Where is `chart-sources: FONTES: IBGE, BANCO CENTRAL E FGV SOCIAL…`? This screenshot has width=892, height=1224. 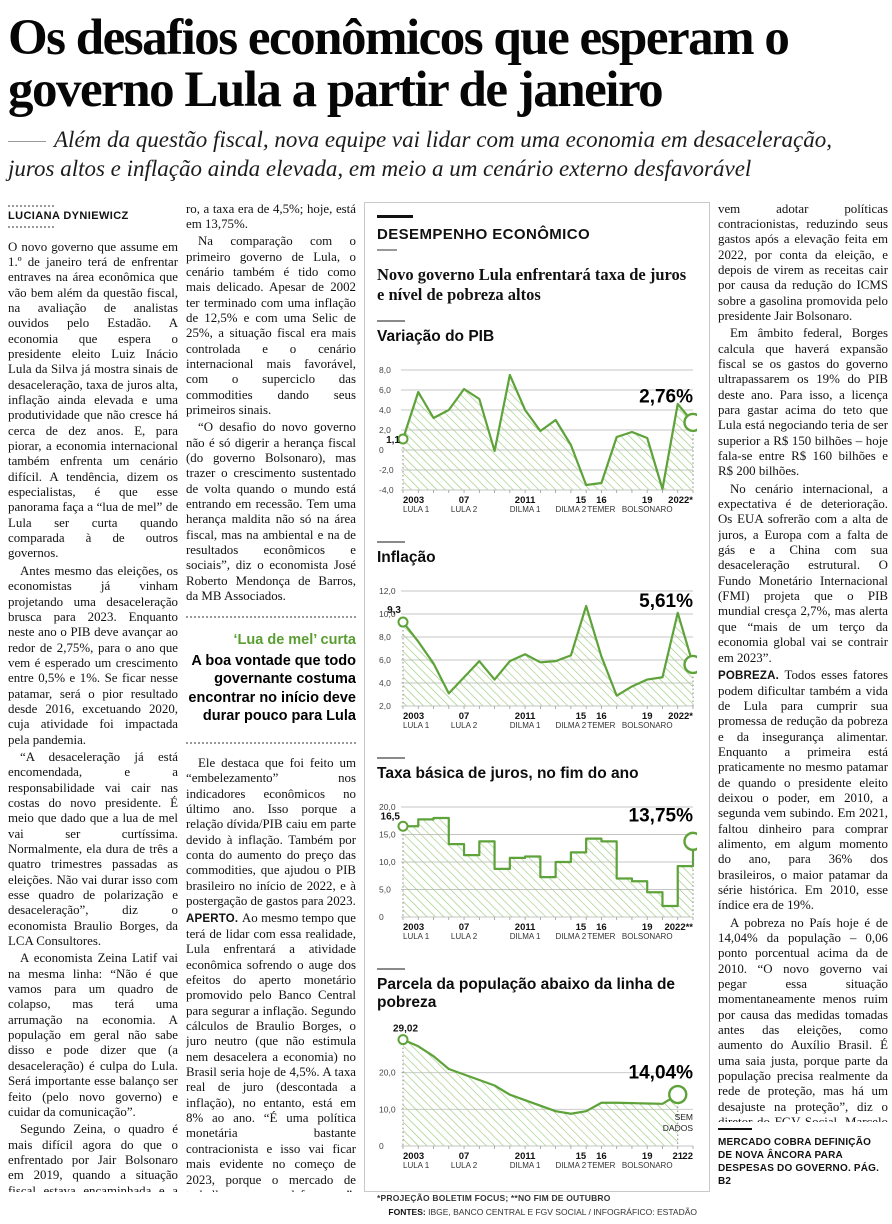
chart-sources: FONTES: IBGE, BANCO CENTRAL E FGV SOCIAL… is located at coordinates (537, 1212).